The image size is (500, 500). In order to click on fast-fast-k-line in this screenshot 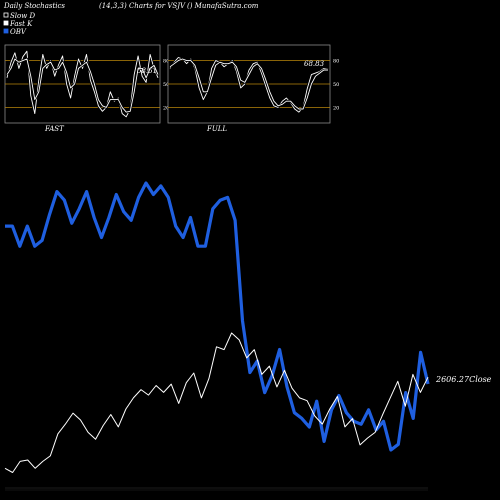, I will do `click(82, 84)`.